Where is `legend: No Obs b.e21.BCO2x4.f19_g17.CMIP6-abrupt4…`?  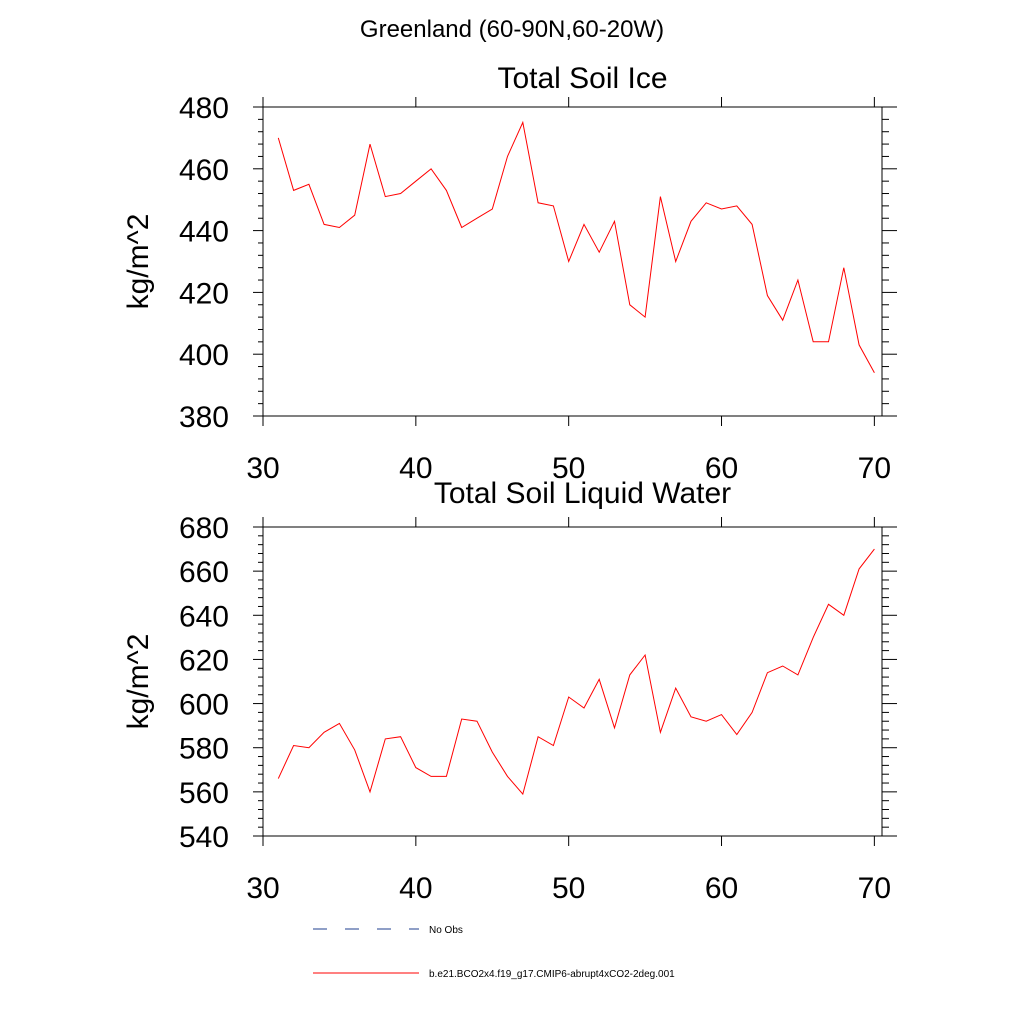 legend: No Obs b.e21.BCO2x4.f19_g17.CMIP6-abrupt4… is located at coordinates (494, 952).